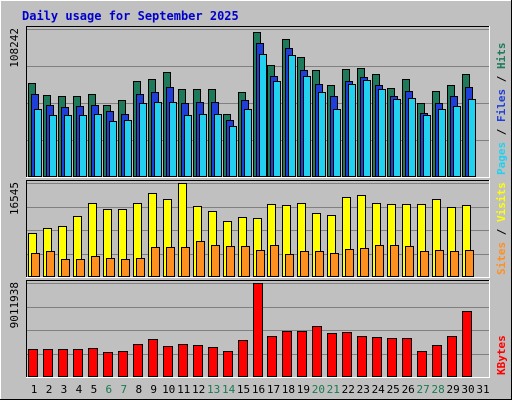  What do you see at coordinates (501, 355) in the screenshot?
I see `side-legend-part: KBytes` at bounding box center [501, 355].